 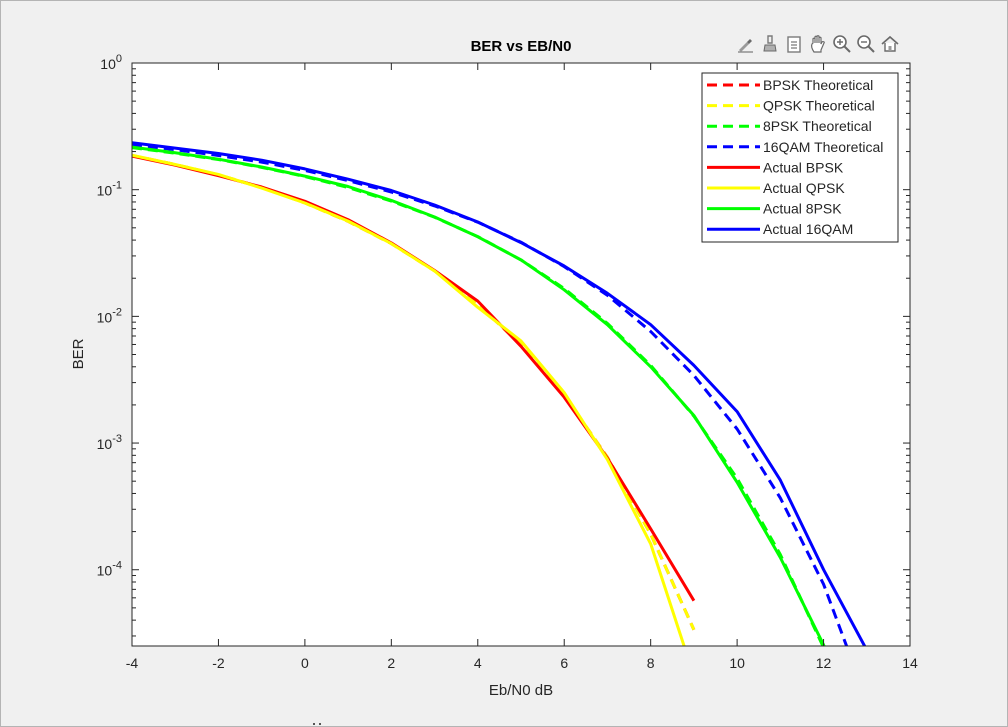 What do you see at coordinates (218, 663) in the screenshot?
I see `x-tick-label: -2` at bounding box center [218, 663].